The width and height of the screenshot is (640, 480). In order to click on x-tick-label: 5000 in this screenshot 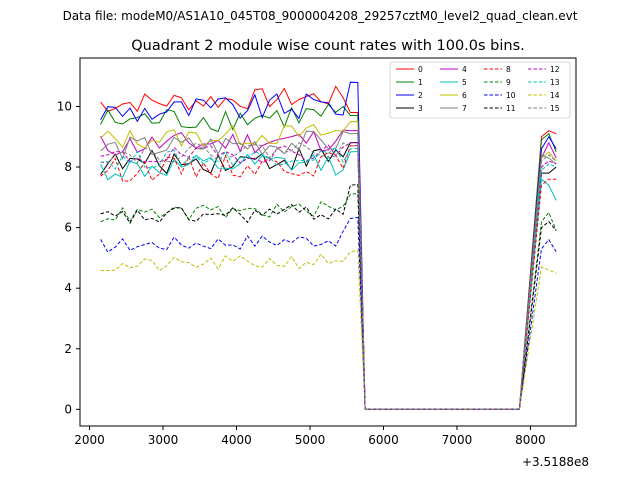, I will do `click(310, 440)`.